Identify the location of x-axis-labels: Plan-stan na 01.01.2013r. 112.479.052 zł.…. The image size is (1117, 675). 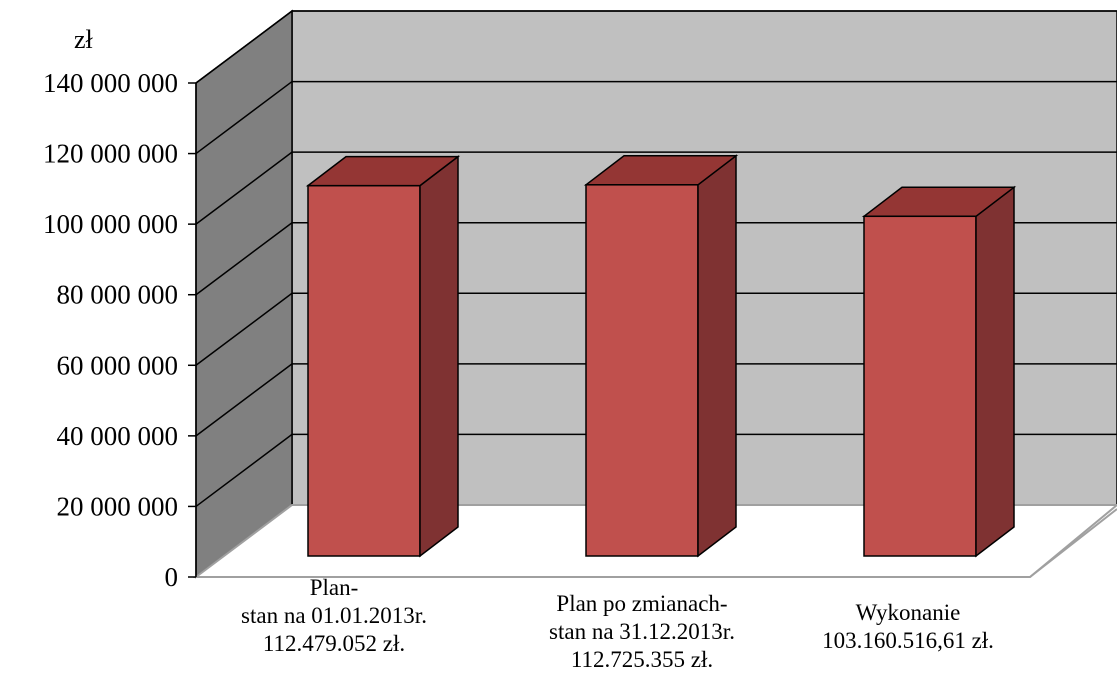
(617, 623).